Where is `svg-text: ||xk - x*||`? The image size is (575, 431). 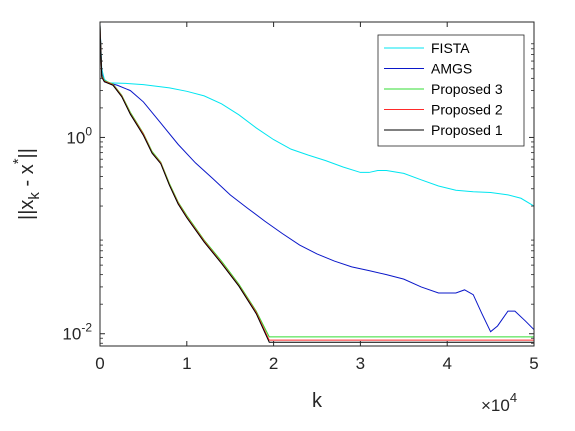 svg-text: ||xk - x*|| is located at coordinates (26, 184).